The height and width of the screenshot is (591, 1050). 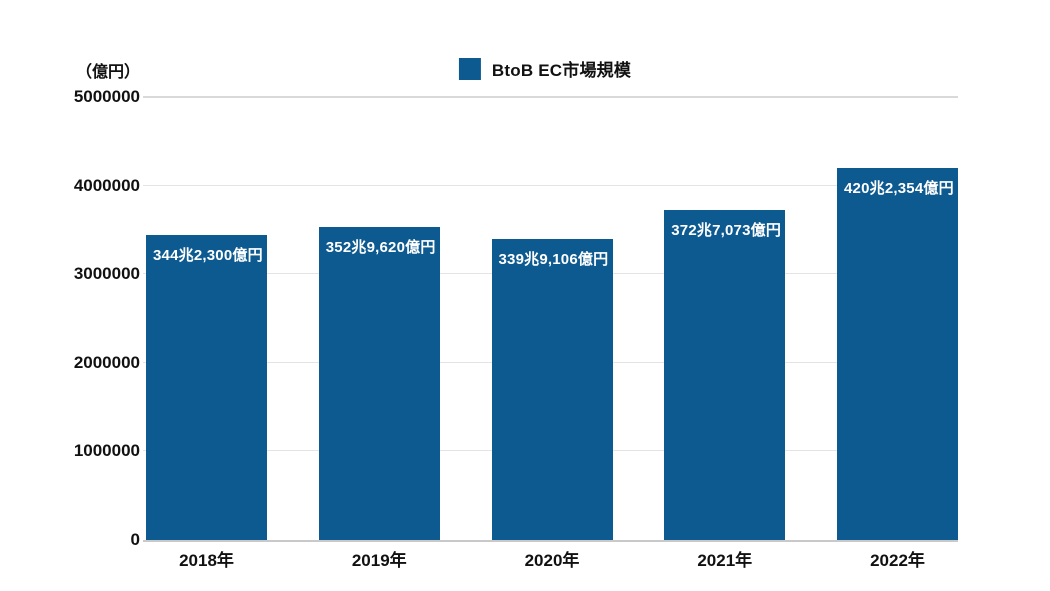 What do you see at coordinates (106, 185) in the screenshot?
I see `y-tick-label: 4000000` at bounding box center [106, 185].